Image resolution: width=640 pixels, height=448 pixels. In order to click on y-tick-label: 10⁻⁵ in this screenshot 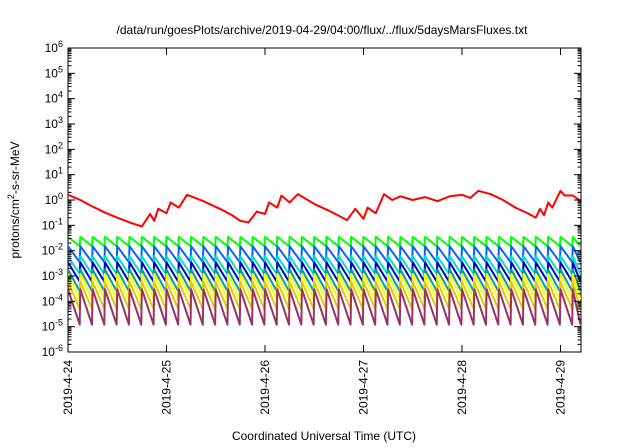, I will do `click(52, 326)`.